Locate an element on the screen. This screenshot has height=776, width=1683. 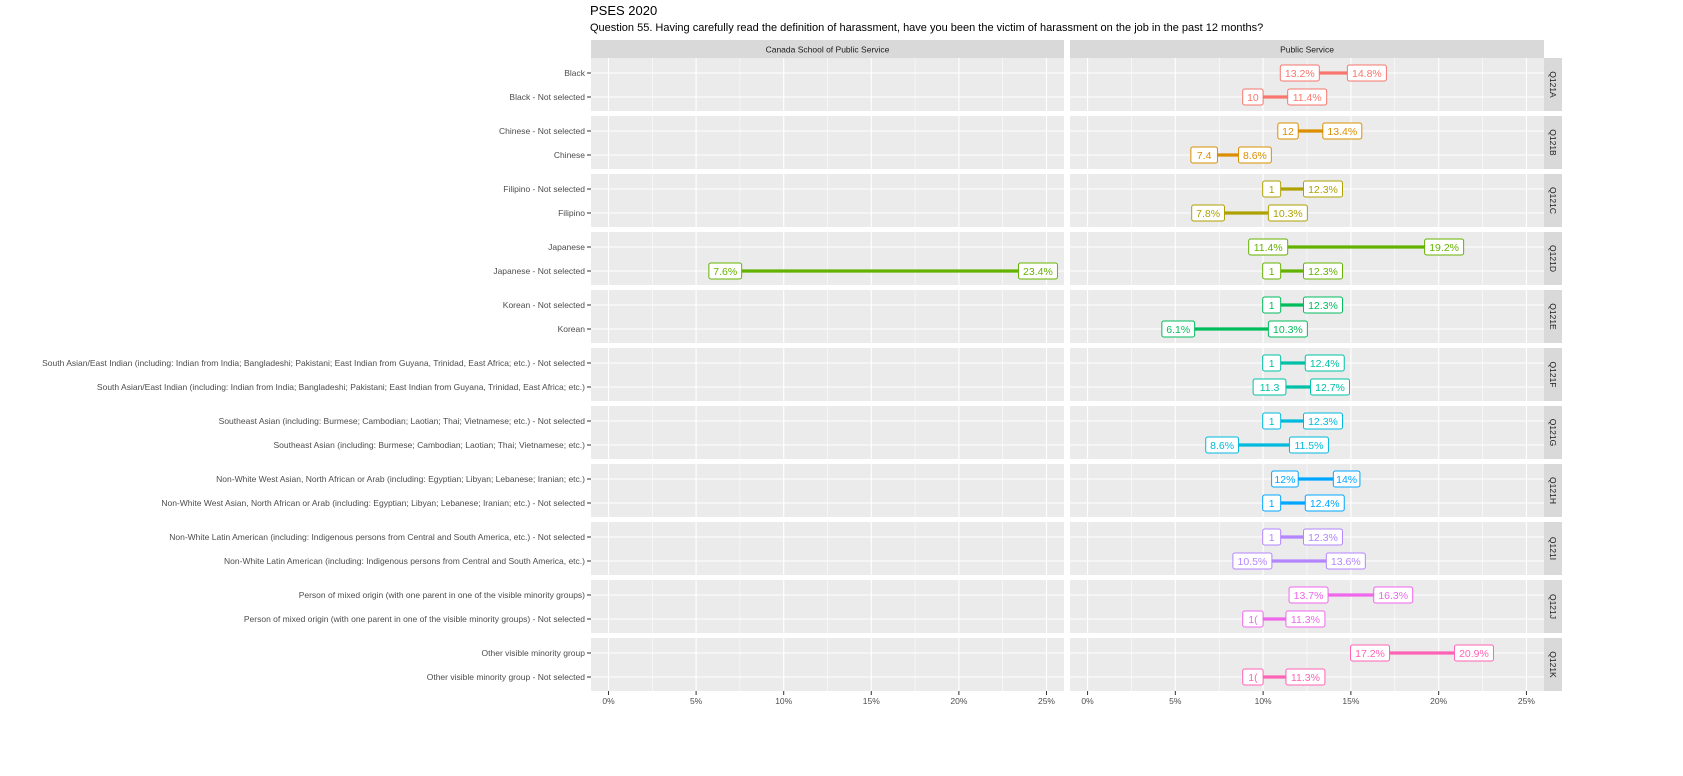
y-axis-tick-label: Korean is located at coordinates (572, 329).